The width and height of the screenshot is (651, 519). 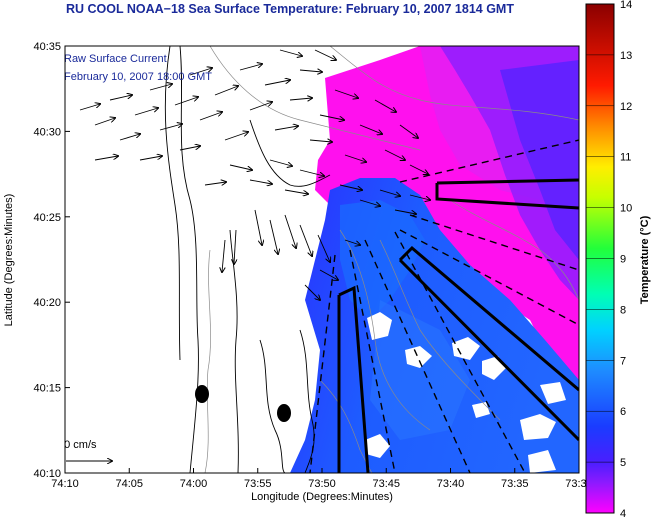 What do you see at coordinates (194, 484) in the screenshot?
I see `x-tick-label: 74:00` at bounding box center [194, 484].